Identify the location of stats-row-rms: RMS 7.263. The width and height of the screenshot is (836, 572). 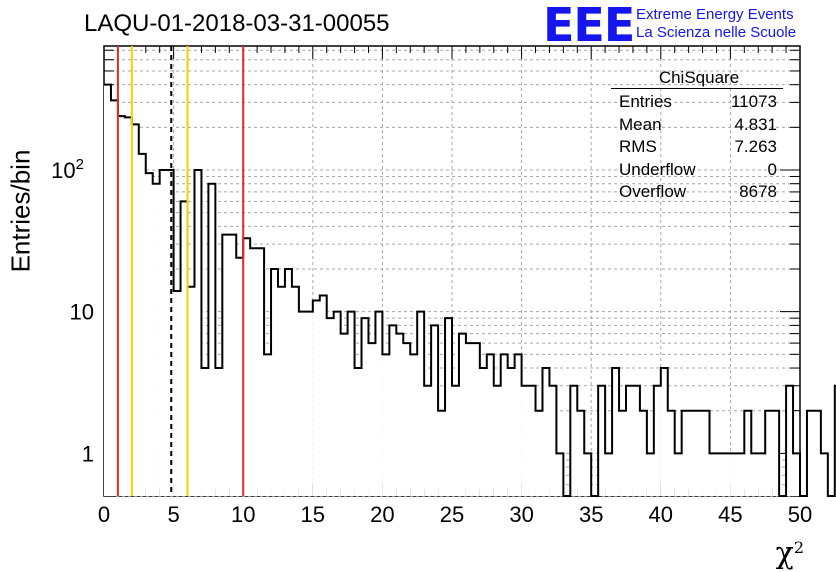
(698, 146).